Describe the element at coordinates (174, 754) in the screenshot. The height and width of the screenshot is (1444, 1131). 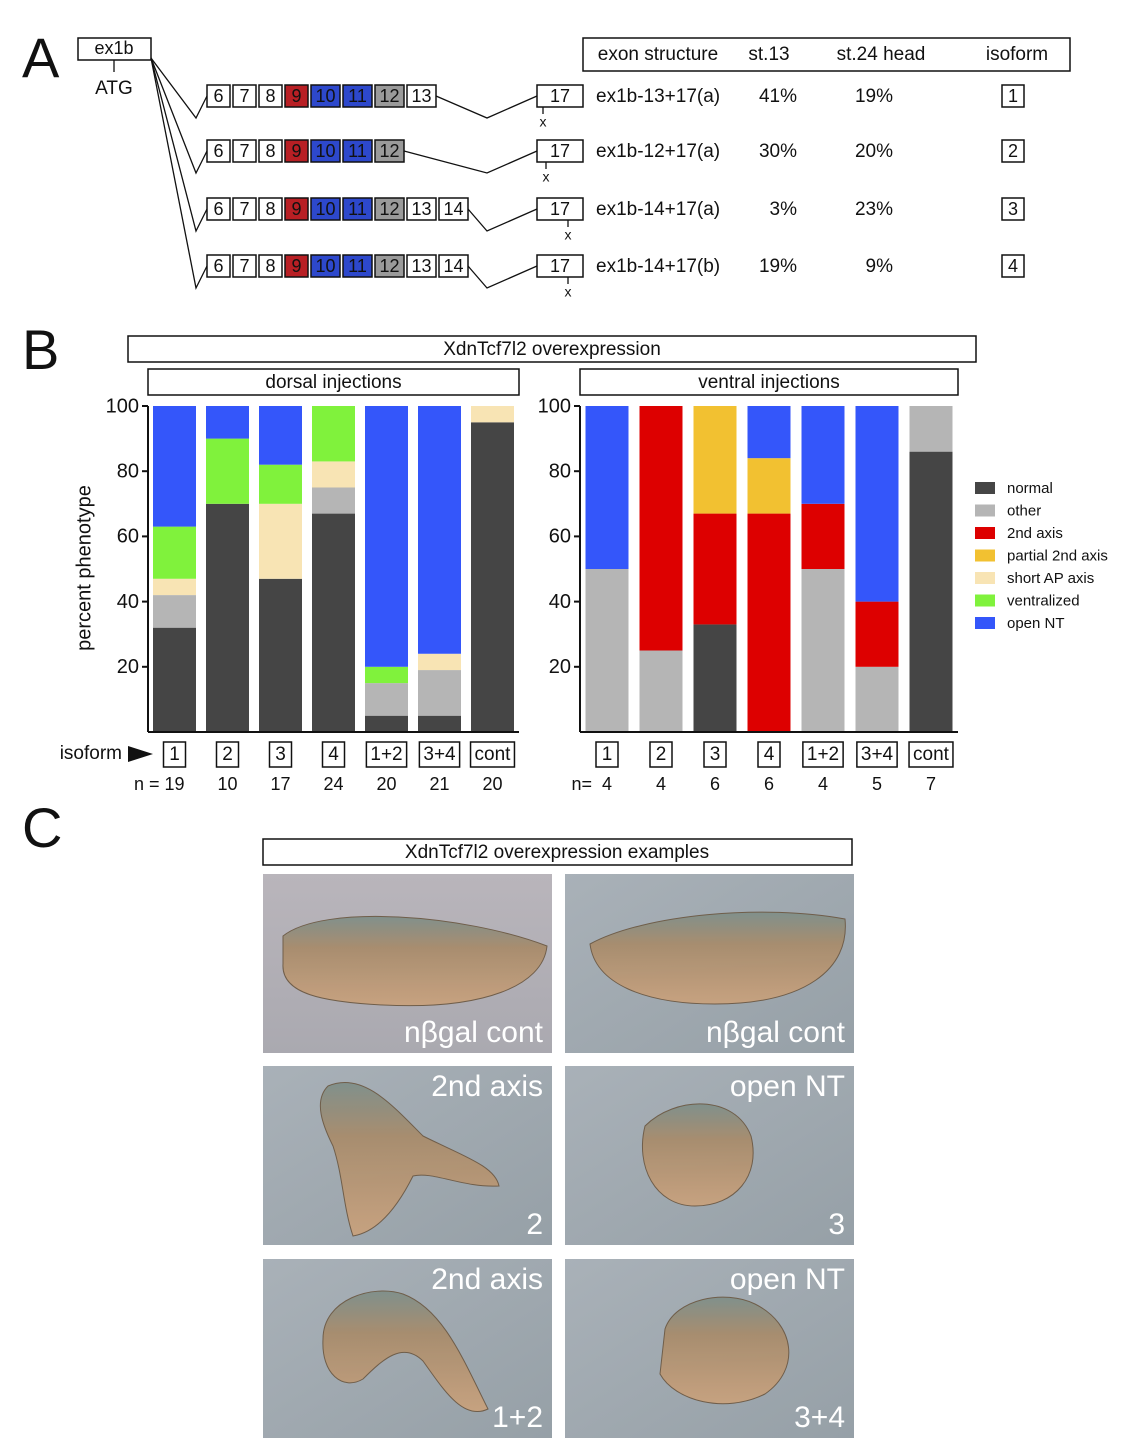
I see `category-label: 1` at that location.